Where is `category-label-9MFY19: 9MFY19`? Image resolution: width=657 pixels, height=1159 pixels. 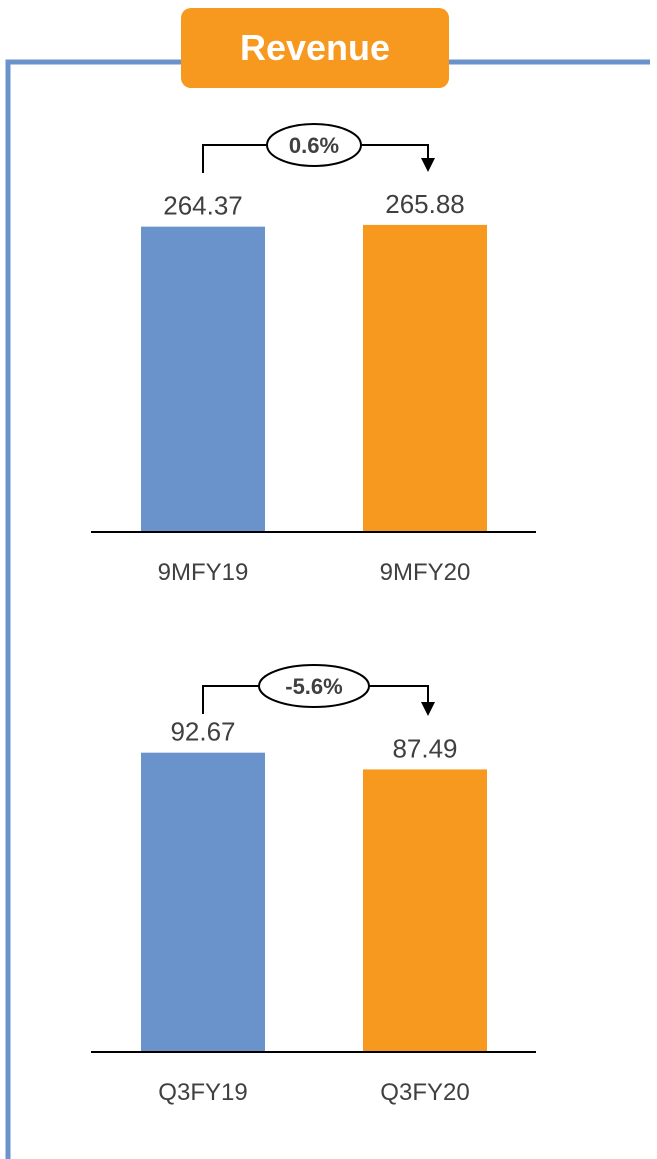
category-label-9MFY19: 9MFY19 is located at coordinates (203, 572).